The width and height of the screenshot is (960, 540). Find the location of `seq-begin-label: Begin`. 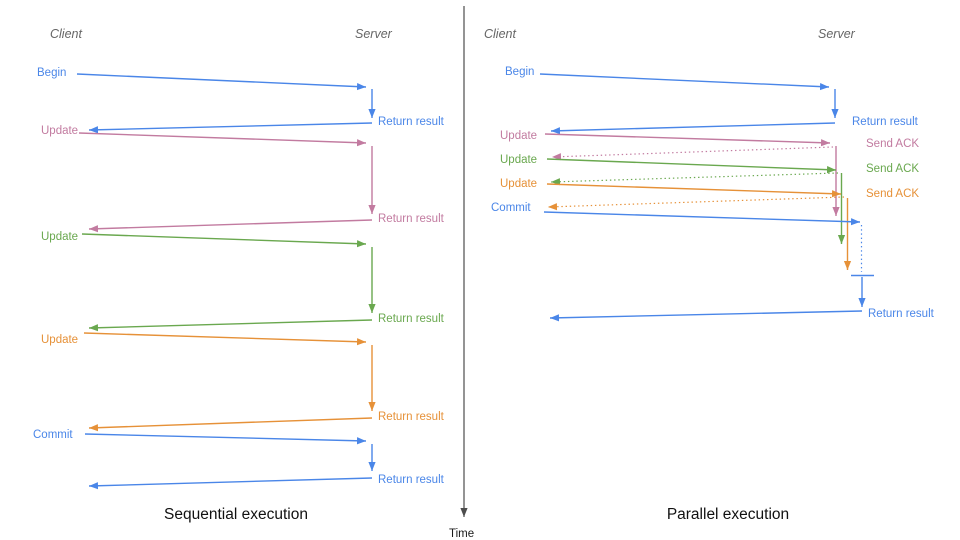

seq-begin-label: Begin is located at coordinates (51, 73).